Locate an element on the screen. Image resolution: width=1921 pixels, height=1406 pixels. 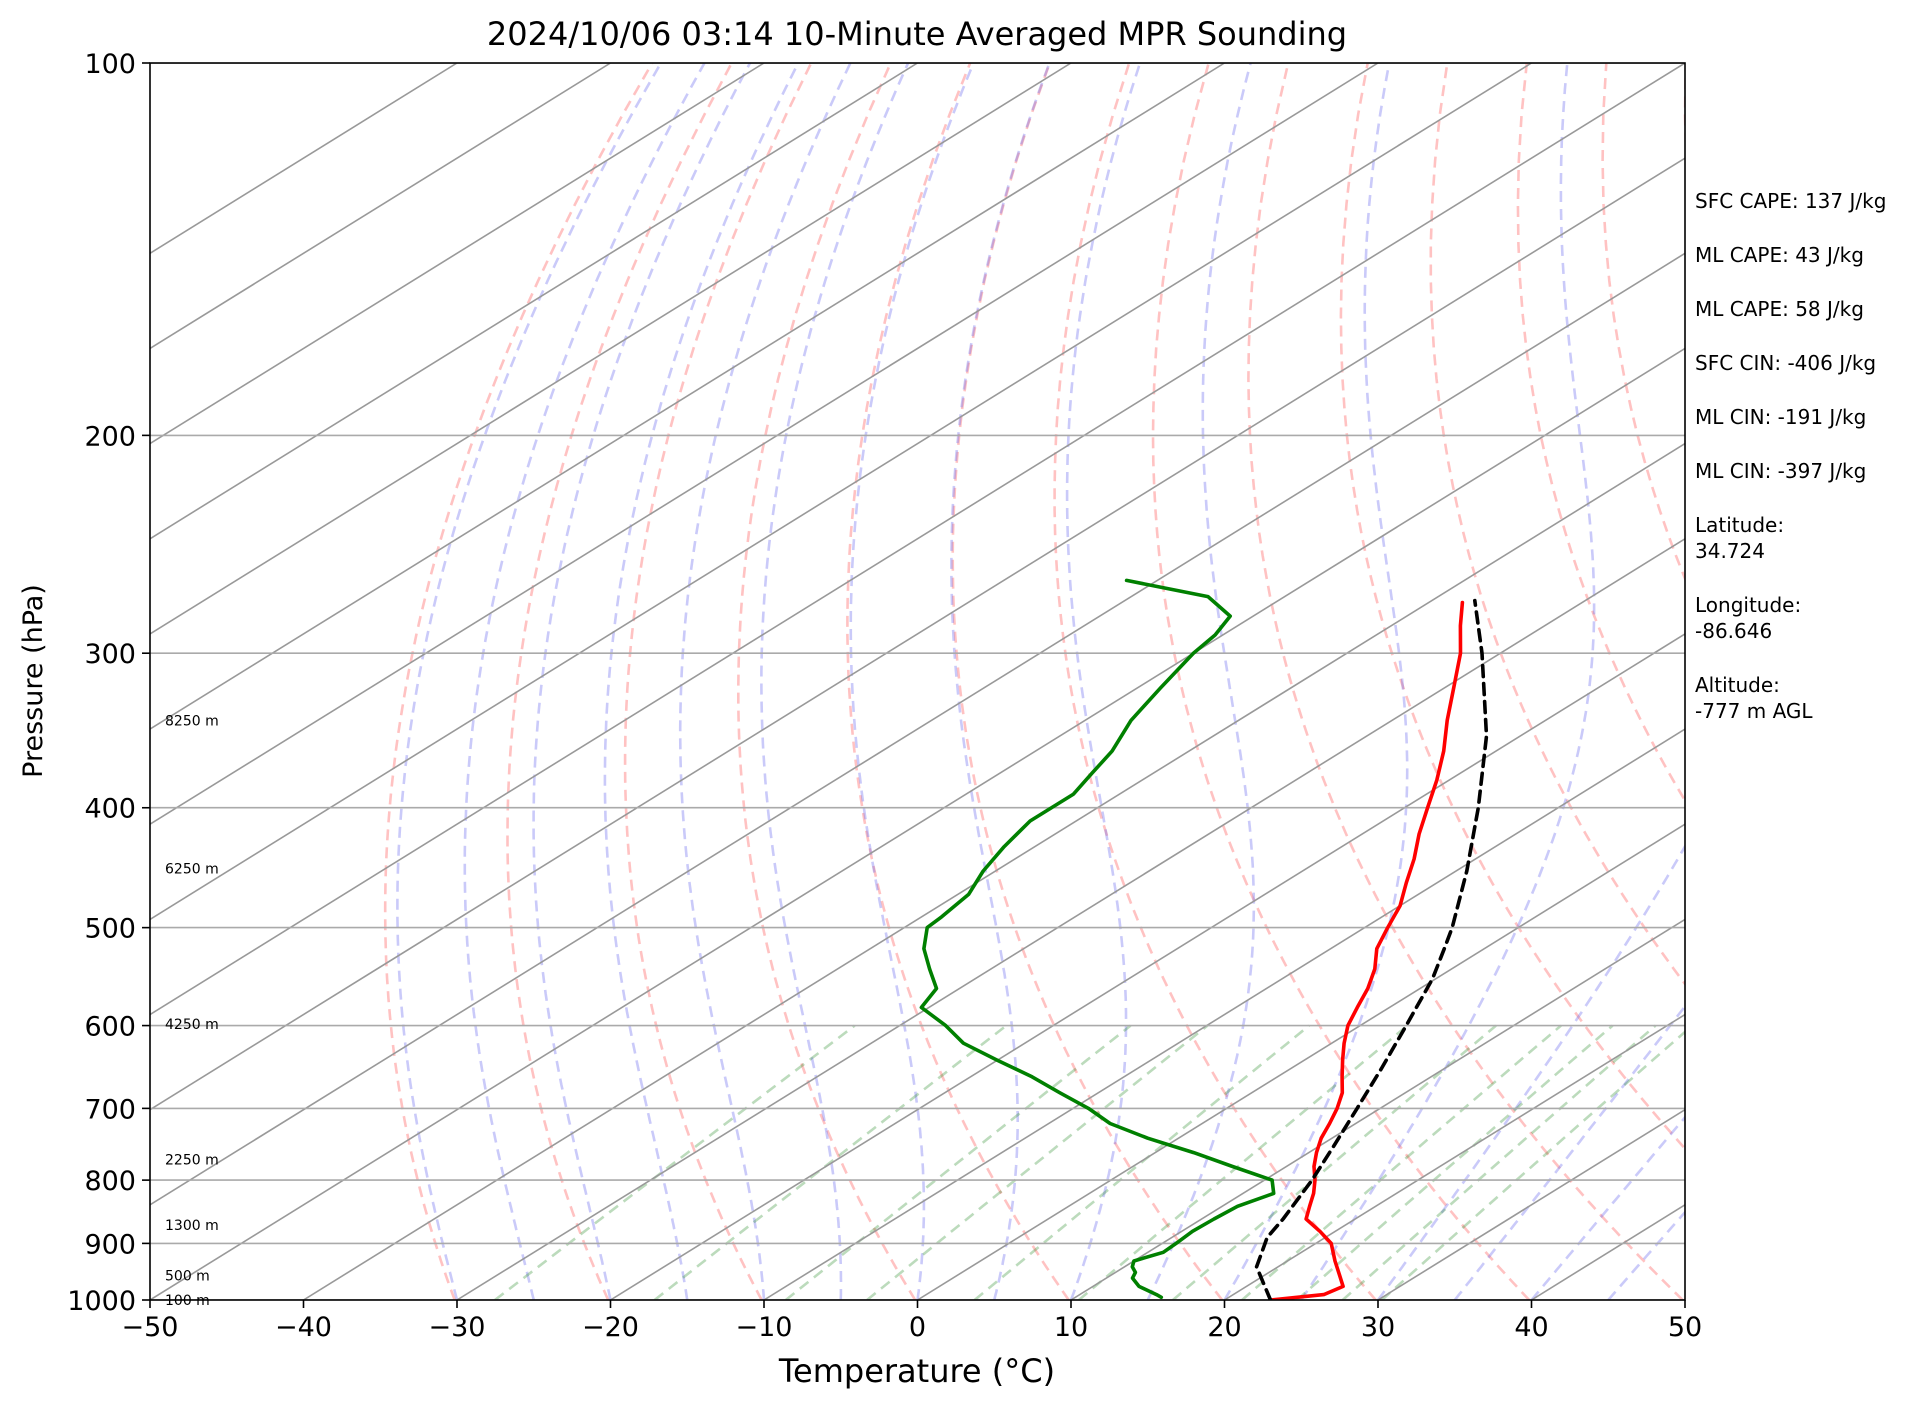
stat-line: ML CIN: -191 J/kg is located at coordinates (1780, 417).